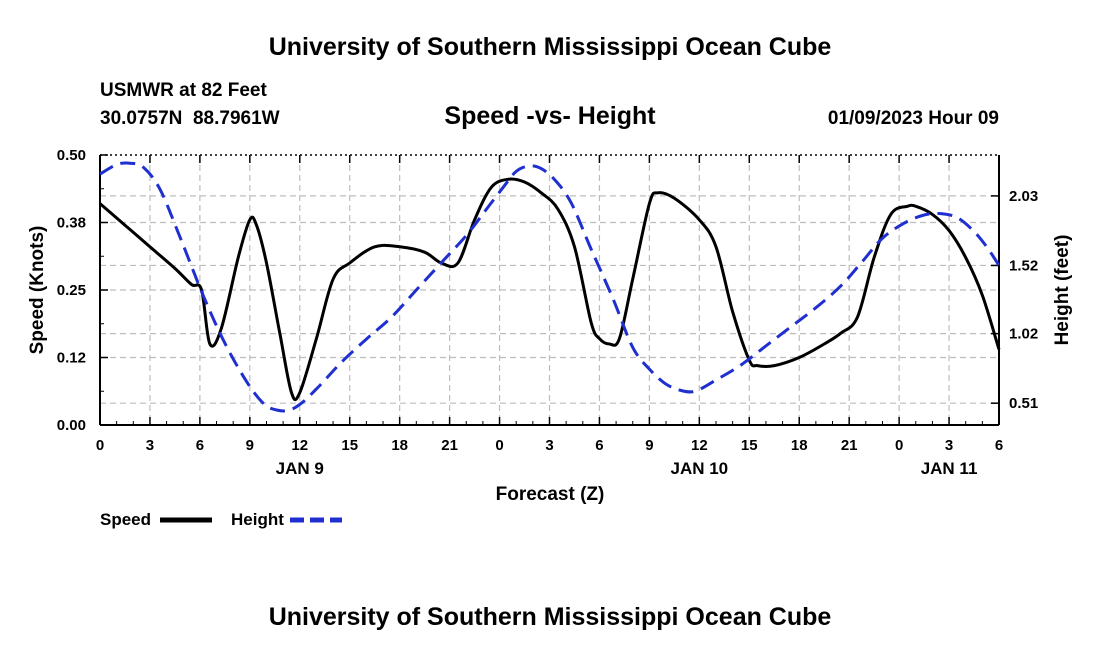  I want to click on y-left-tick-label: 0.50, so click(71, 155).